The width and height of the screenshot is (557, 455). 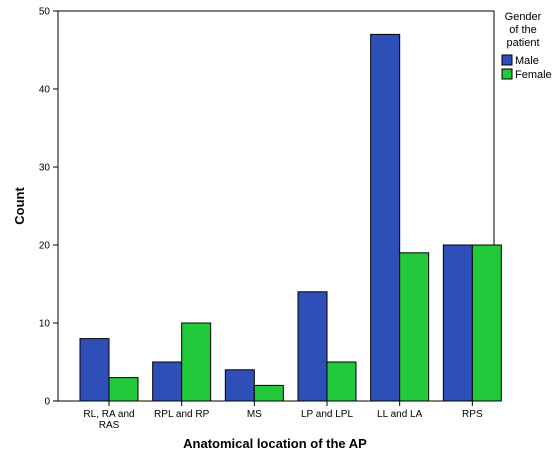 What do you see at coordinates (533, 75) in the screenshot?
I see `legend-label-female: Female` at bounding box center [533, 75].